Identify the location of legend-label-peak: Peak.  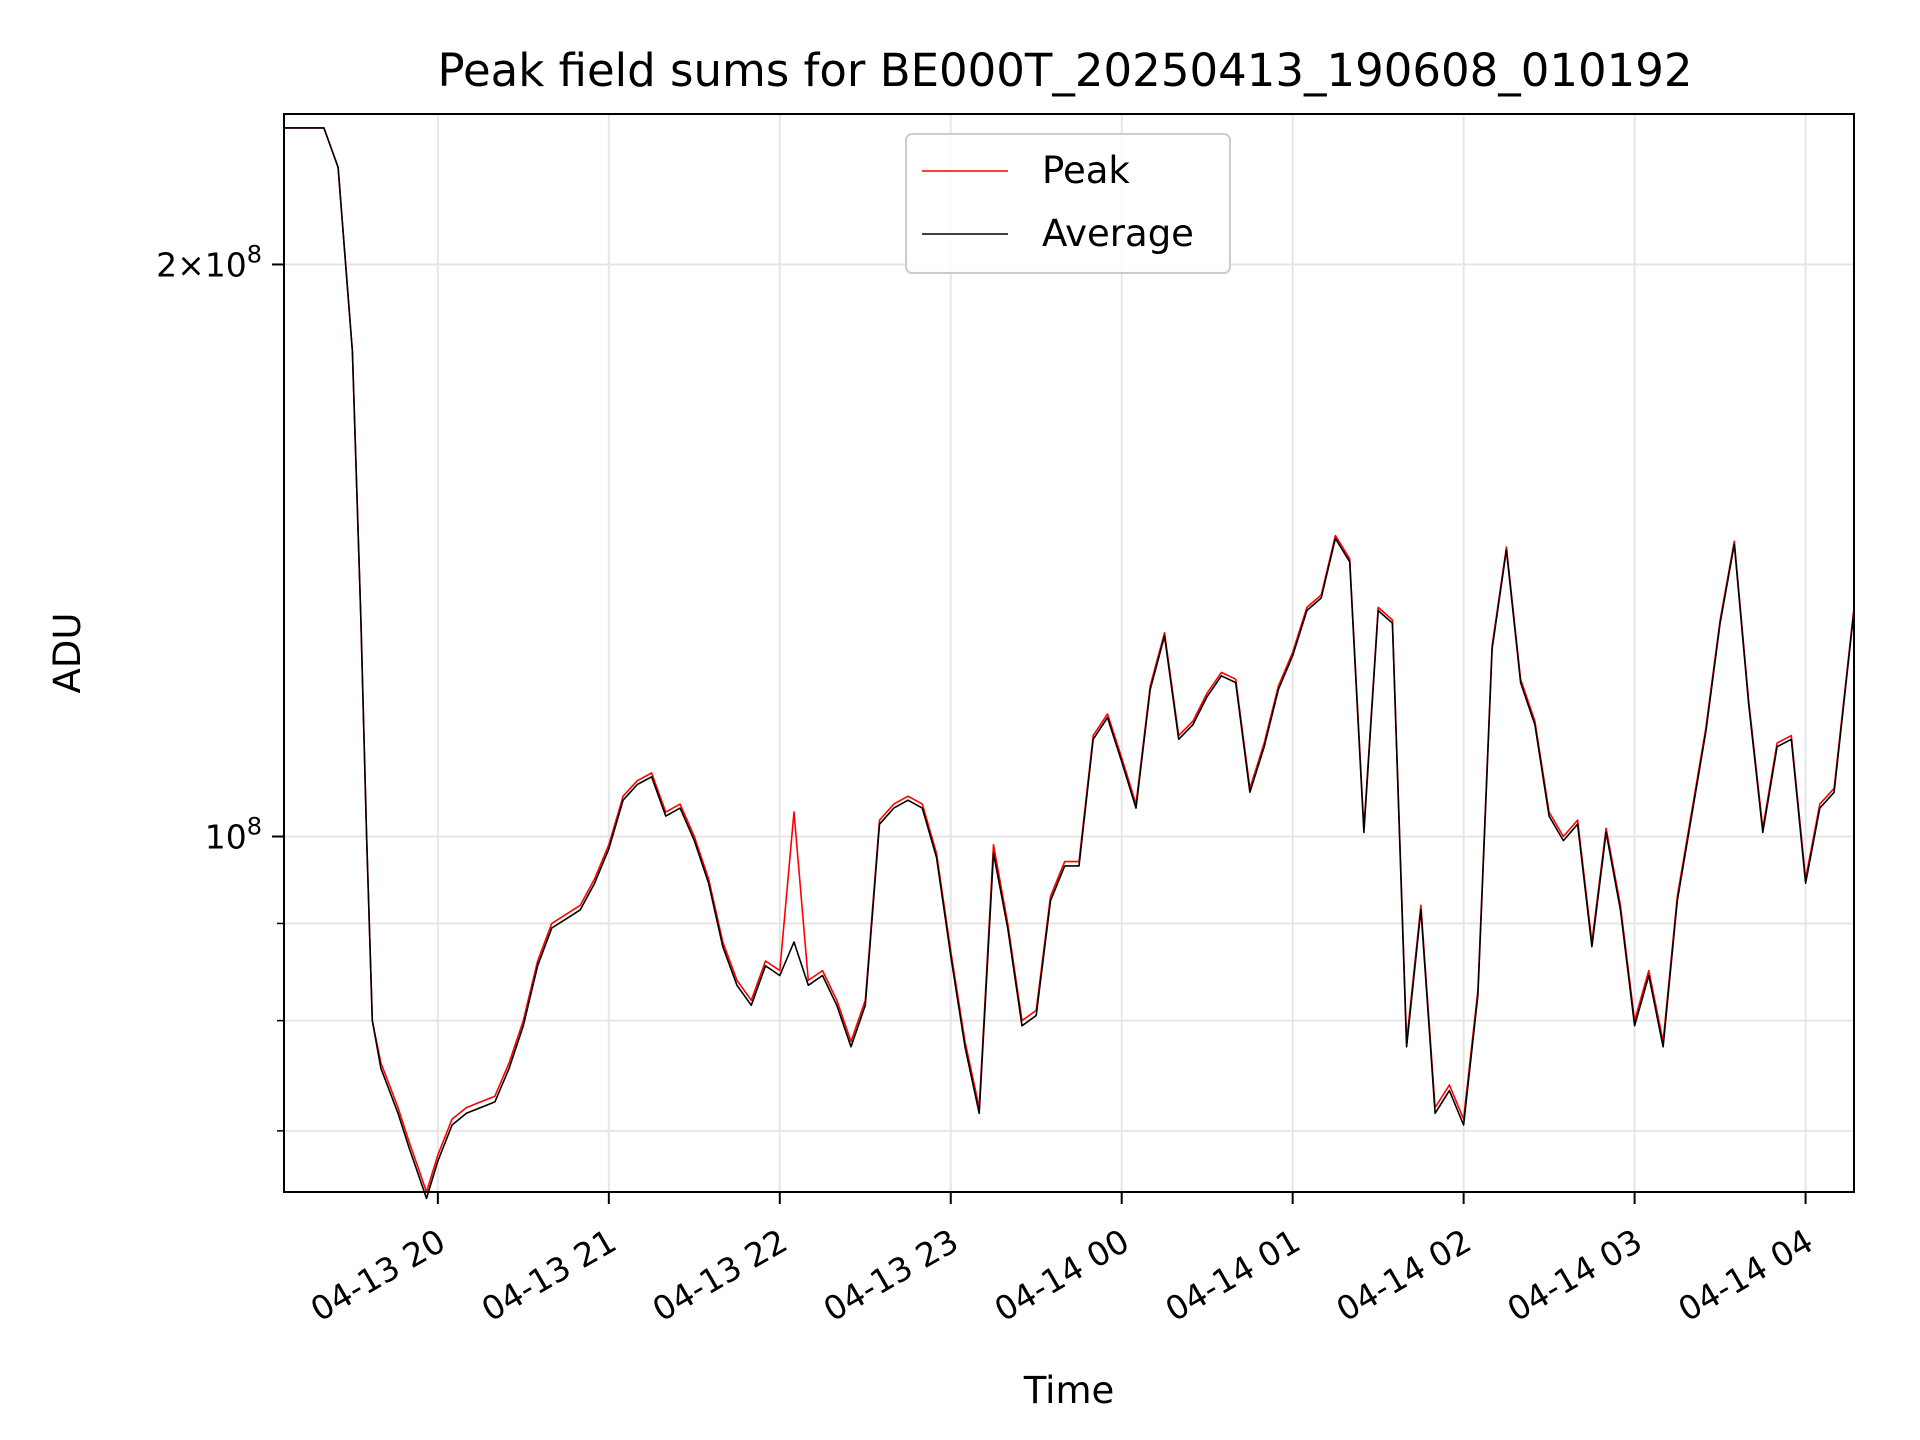
(1086, 170).